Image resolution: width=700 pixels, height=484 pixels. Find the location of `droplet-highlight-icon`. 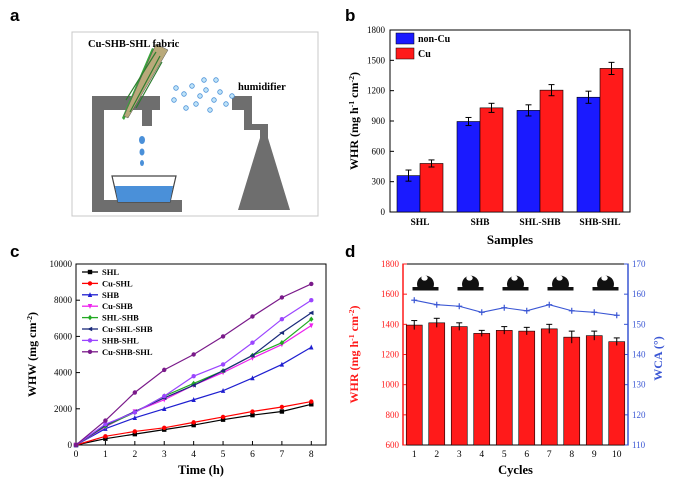

droplet-highlight-icon is located at coordinates (469, 278).